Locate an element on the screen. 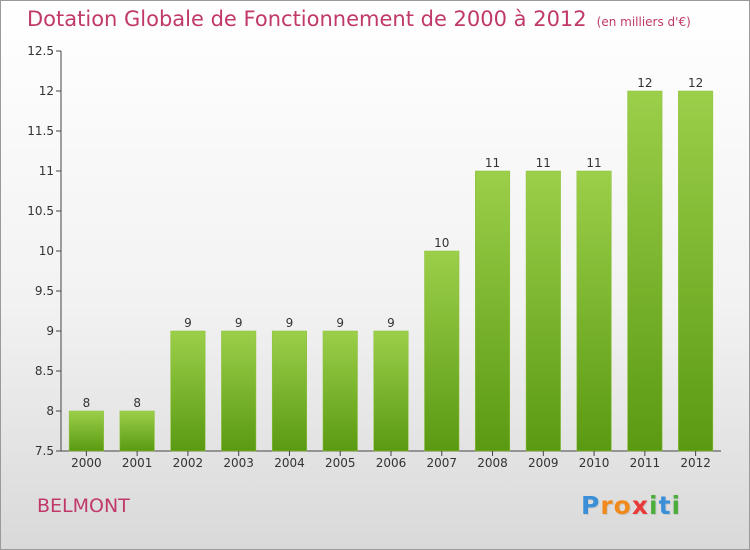  x-tick-label: 2006 is located at coordinates (391, 463).